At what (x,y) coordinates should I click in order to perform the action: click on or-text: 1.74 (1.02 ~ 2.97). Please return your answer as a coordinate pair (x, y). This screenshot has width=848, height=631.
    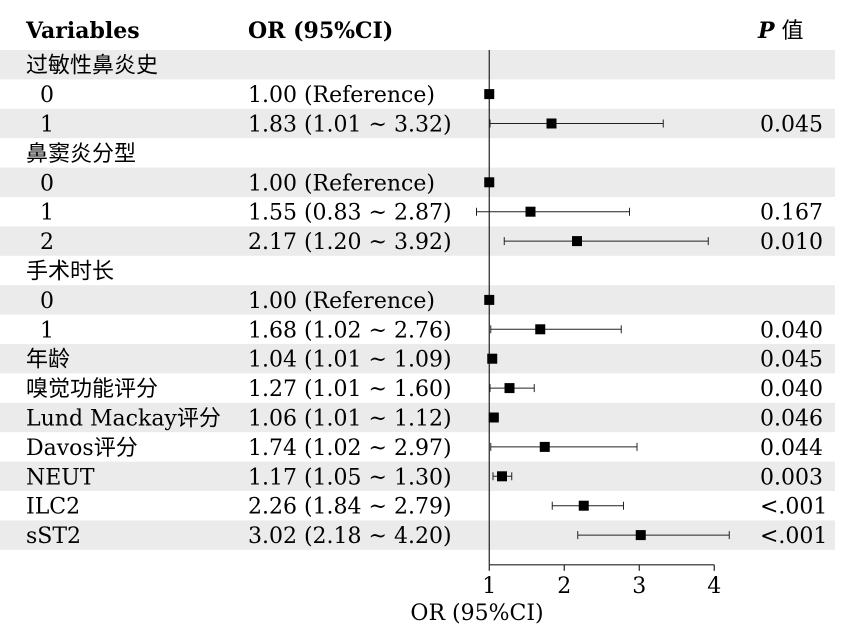
    Looking at the image, I should click on (350, 448).